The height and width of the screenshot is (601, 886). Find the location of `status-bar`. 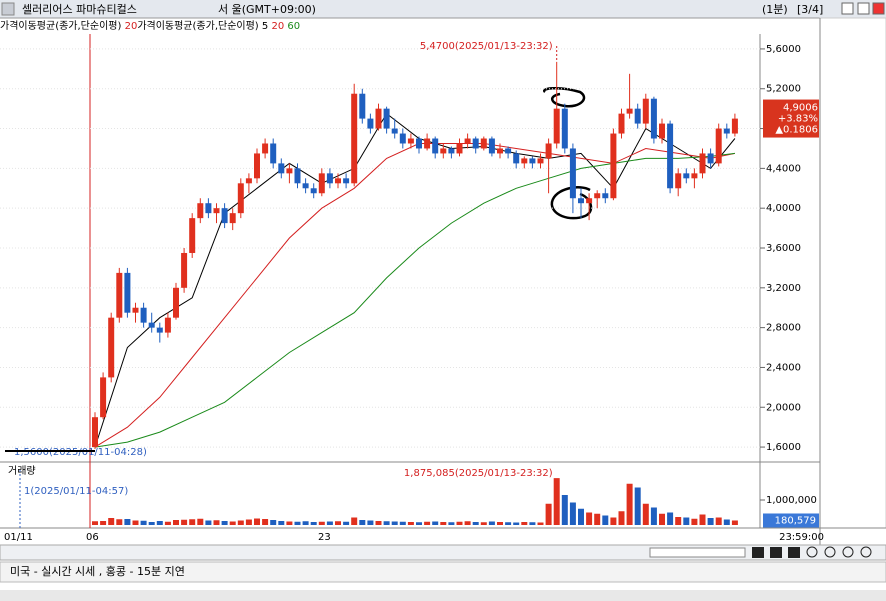

status-bar is located at coordinates (443, 572).